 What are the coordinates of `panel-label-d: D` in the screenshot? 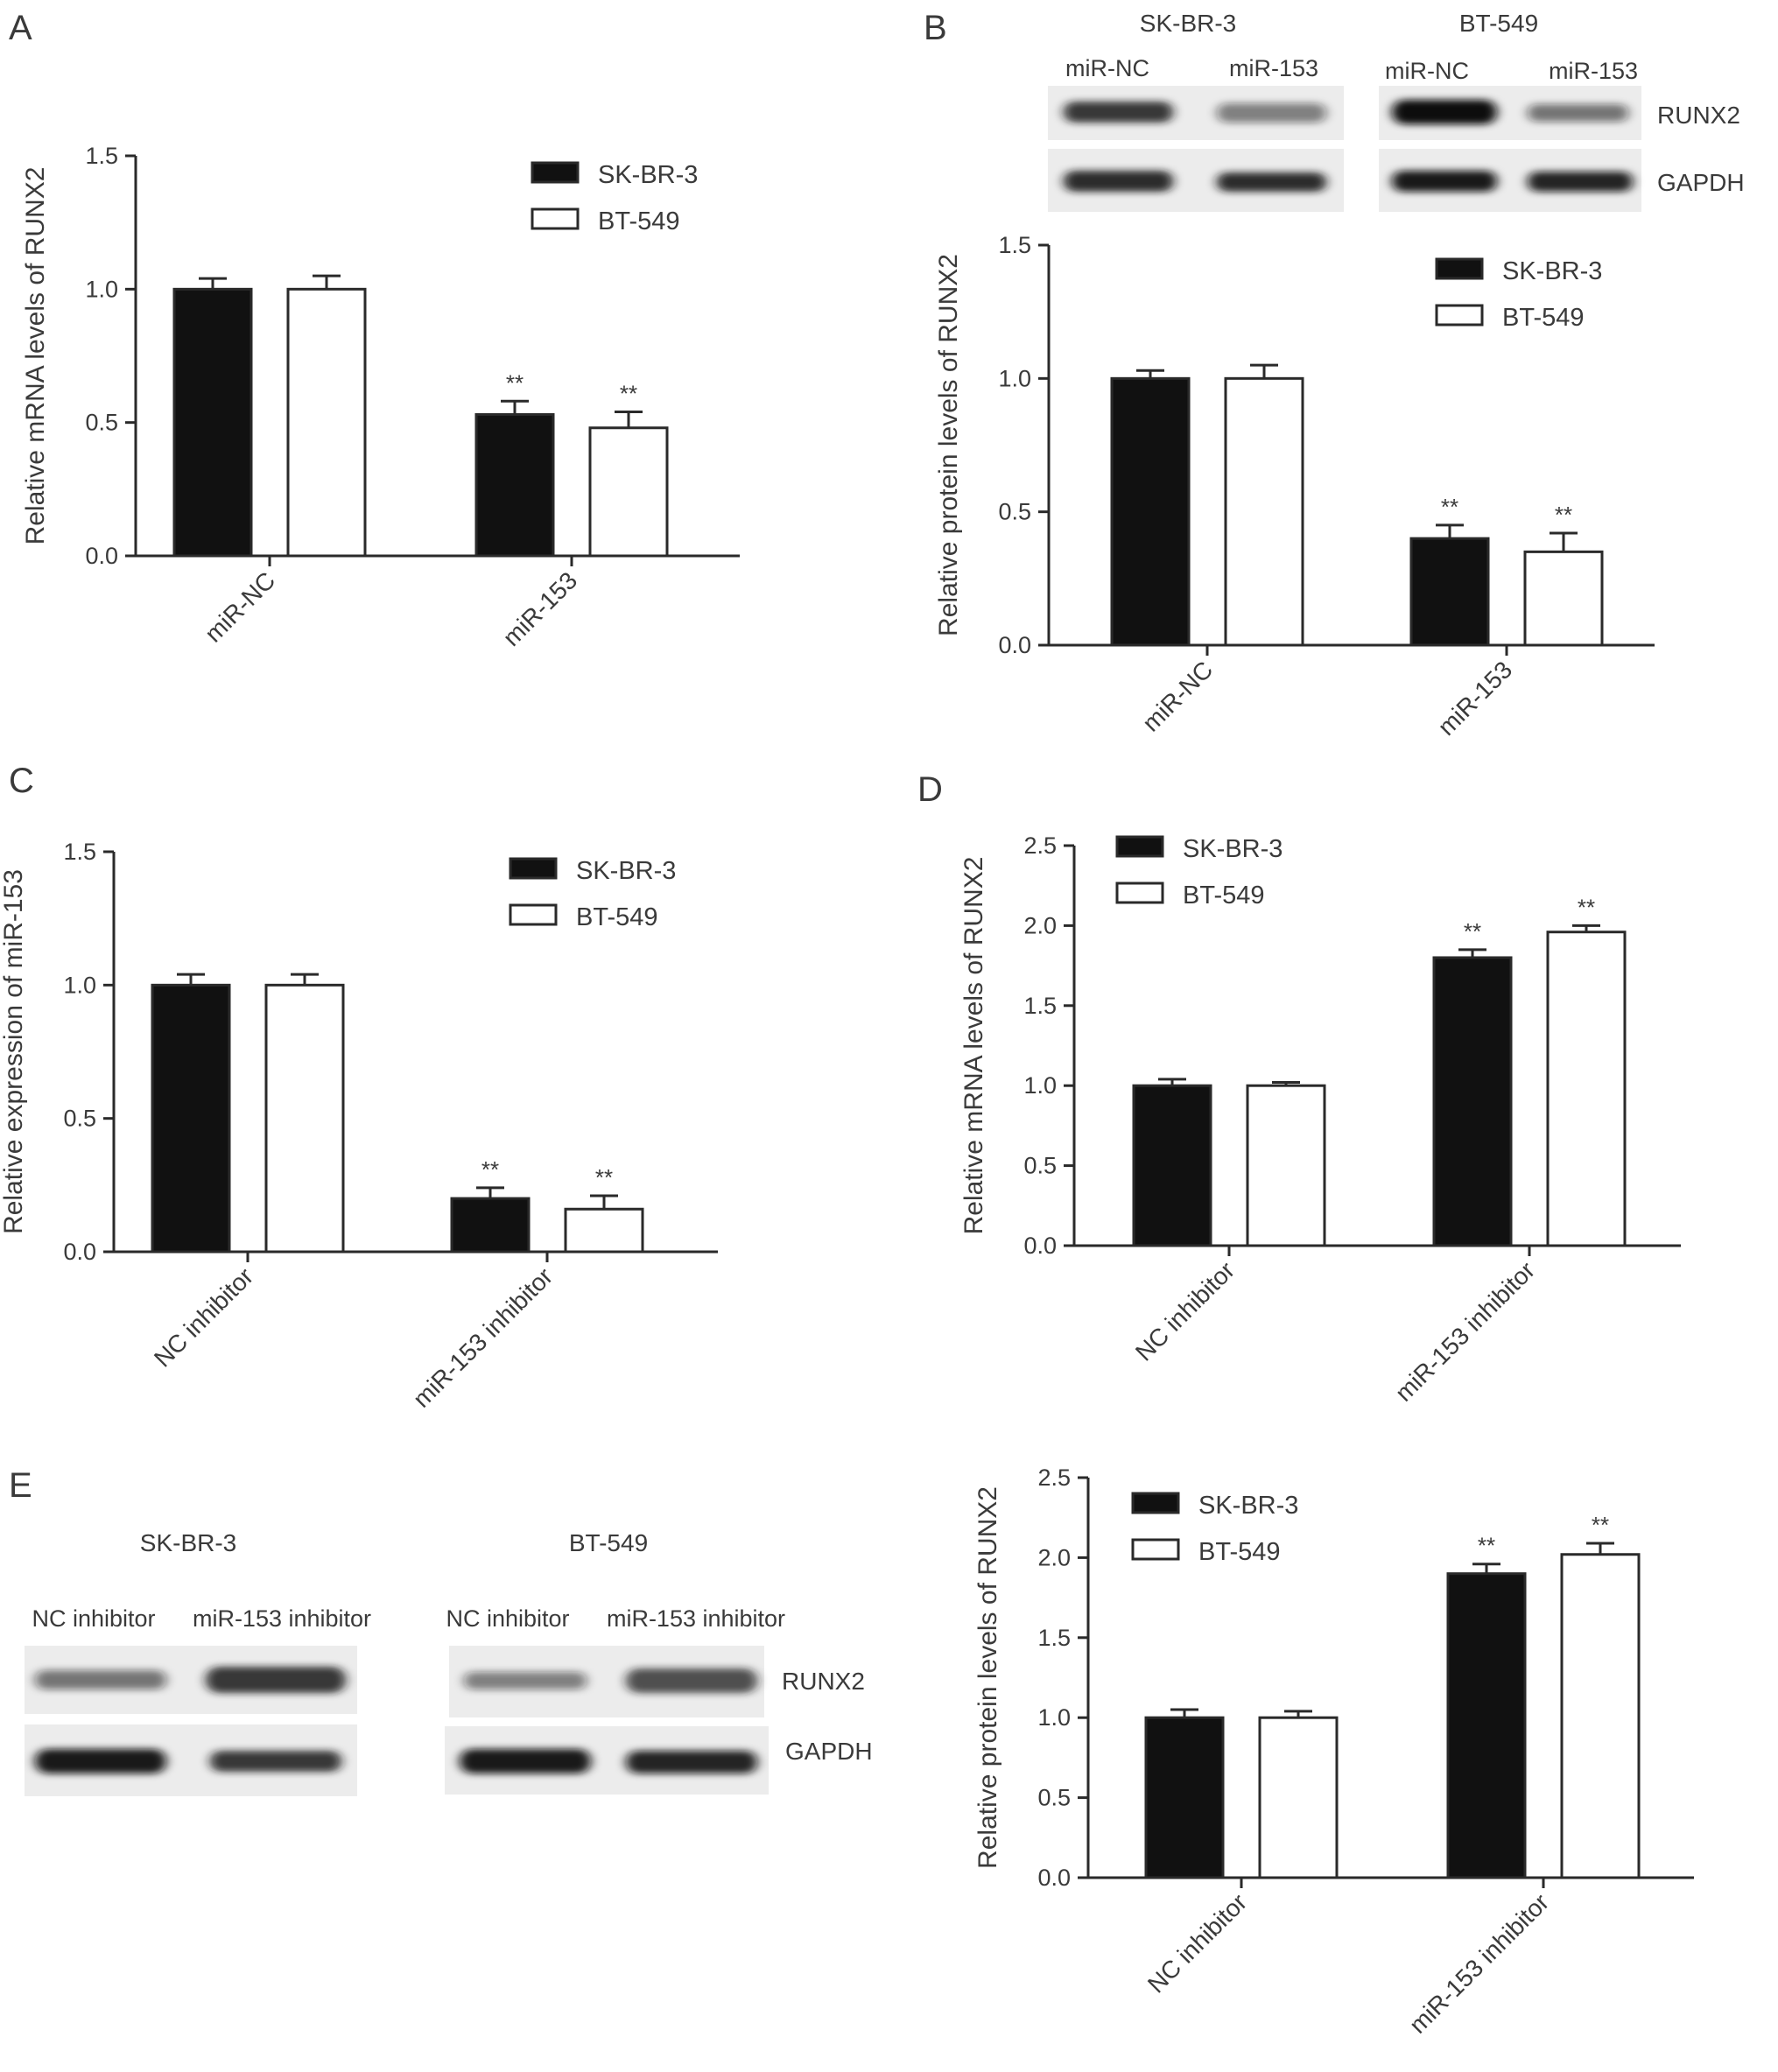 It's located at (930, 789).